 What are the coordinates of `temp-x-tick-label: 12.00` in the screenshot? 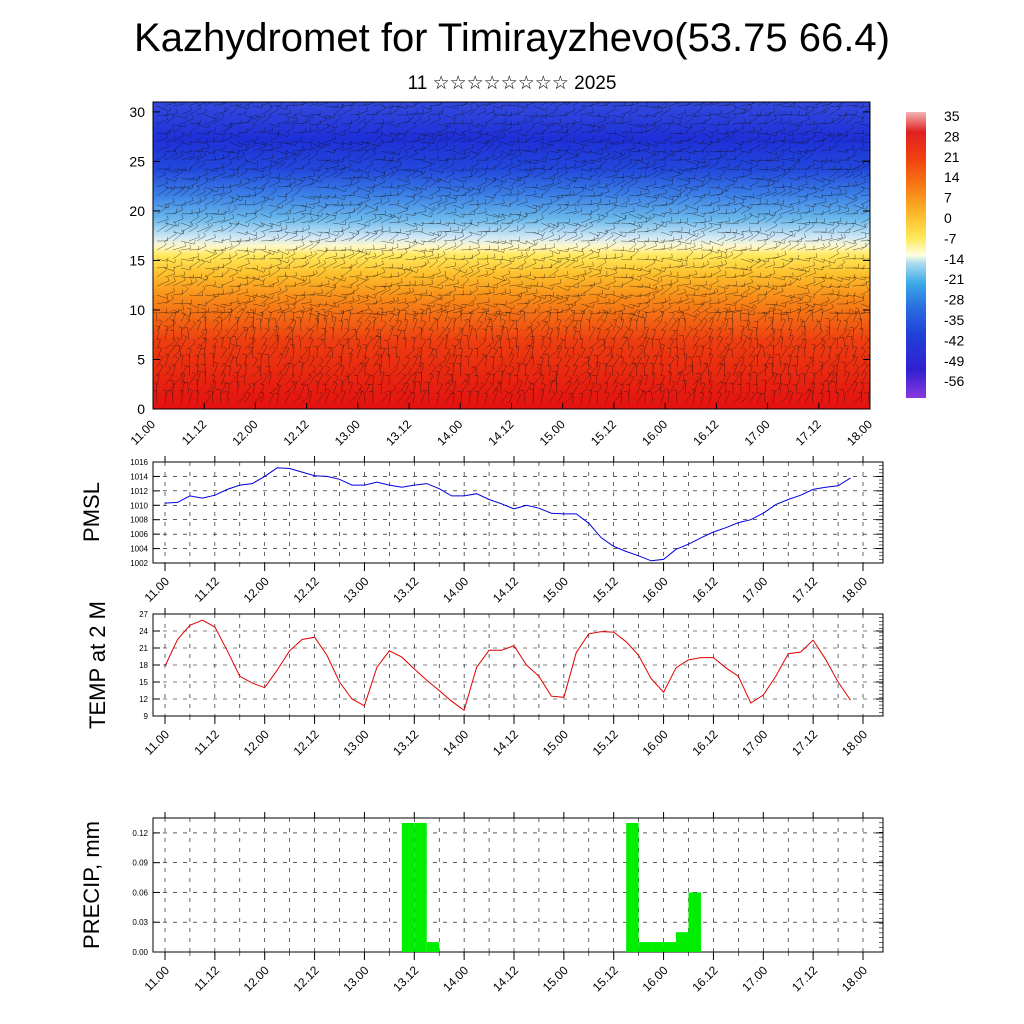 It's located at (256, 742).